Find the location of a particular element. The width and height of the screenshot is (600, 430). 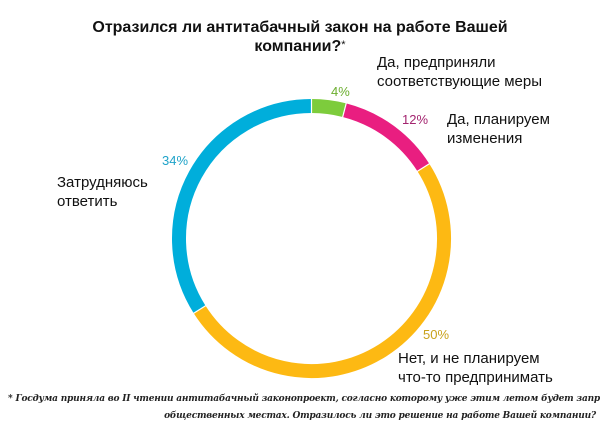

category-label-hard-to-say: Затрудняюсь ответить is located at coordinates (102, 192).